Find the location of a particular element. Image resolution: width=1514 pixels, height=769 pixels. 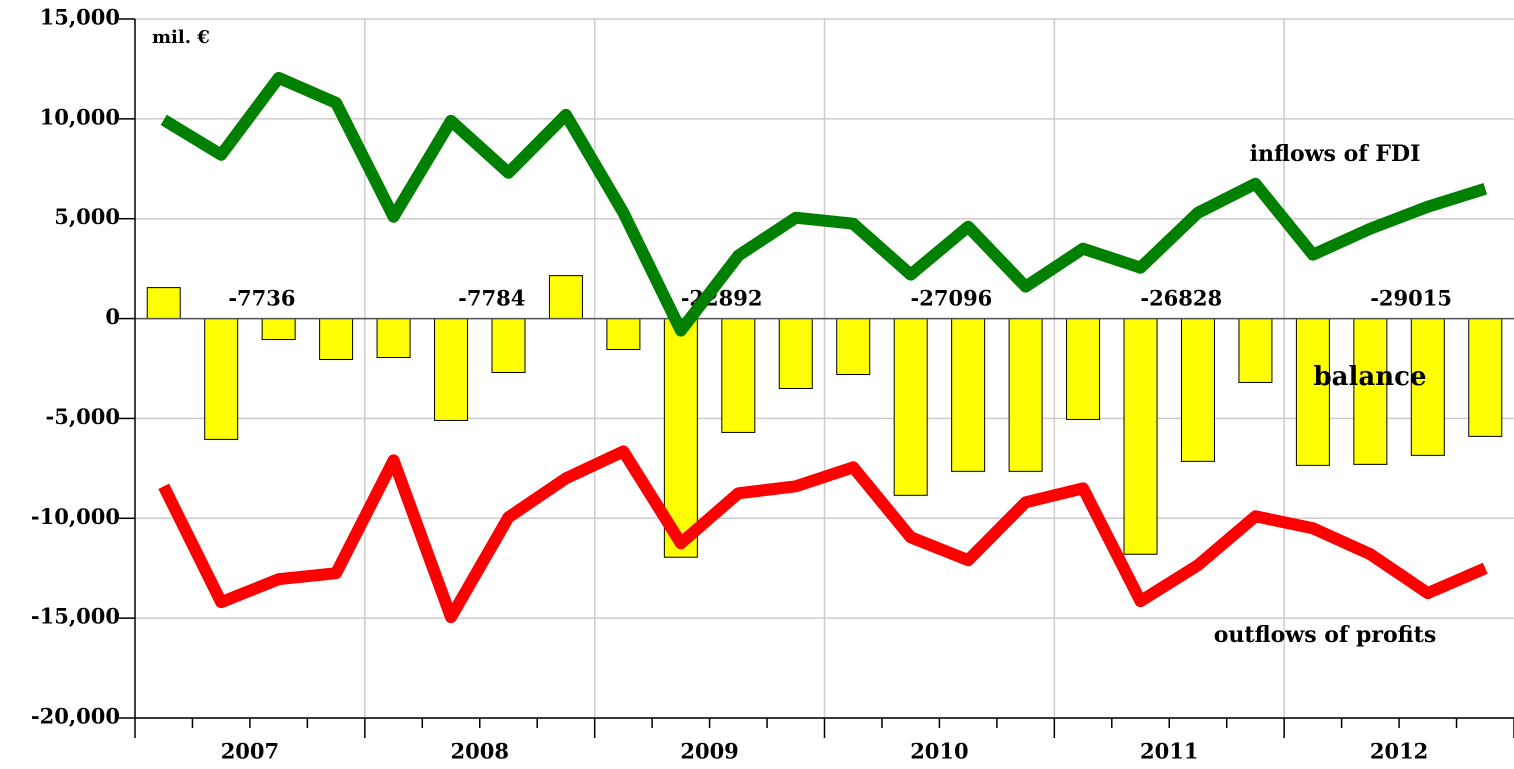

year-total-label: -29015 is located at coordinates (1411, 298).